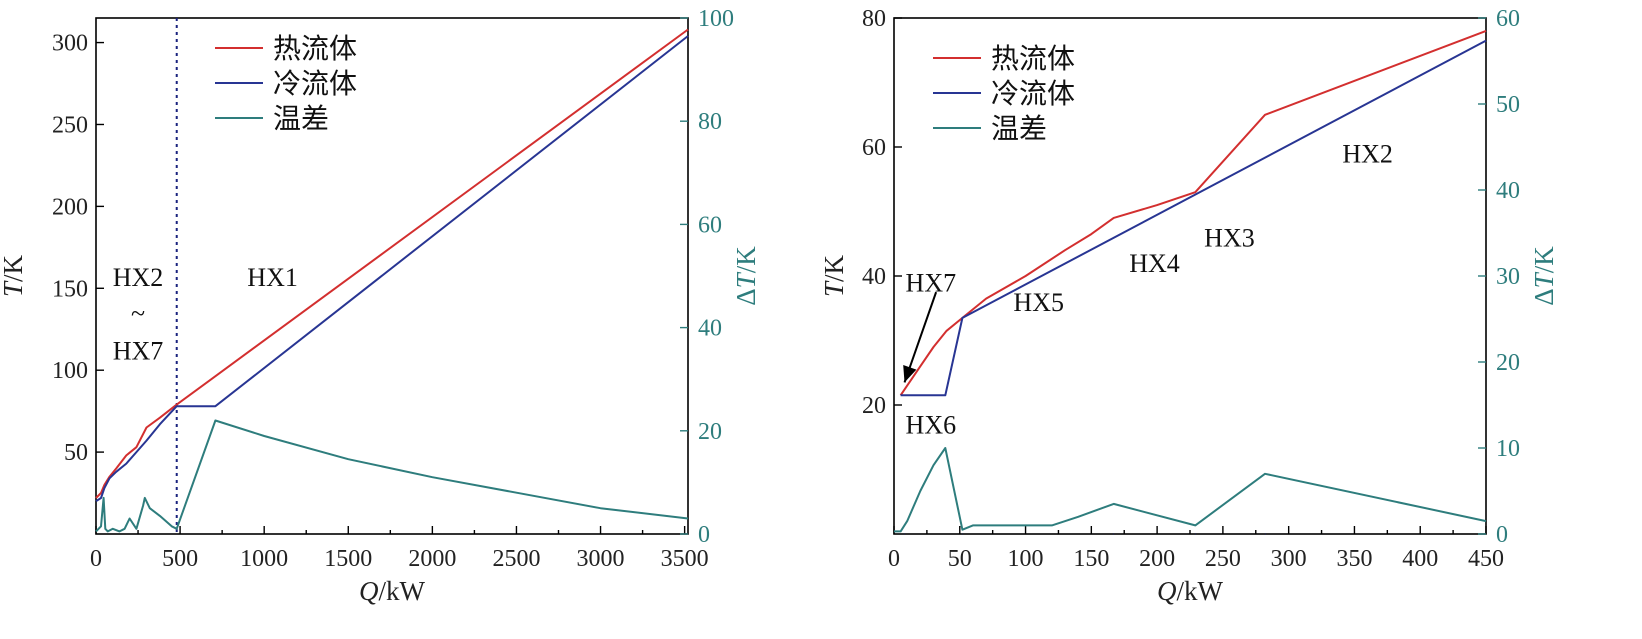 The image size is (1642, 639). I want to click on x-tick-label: 3000, so click(601, 559).